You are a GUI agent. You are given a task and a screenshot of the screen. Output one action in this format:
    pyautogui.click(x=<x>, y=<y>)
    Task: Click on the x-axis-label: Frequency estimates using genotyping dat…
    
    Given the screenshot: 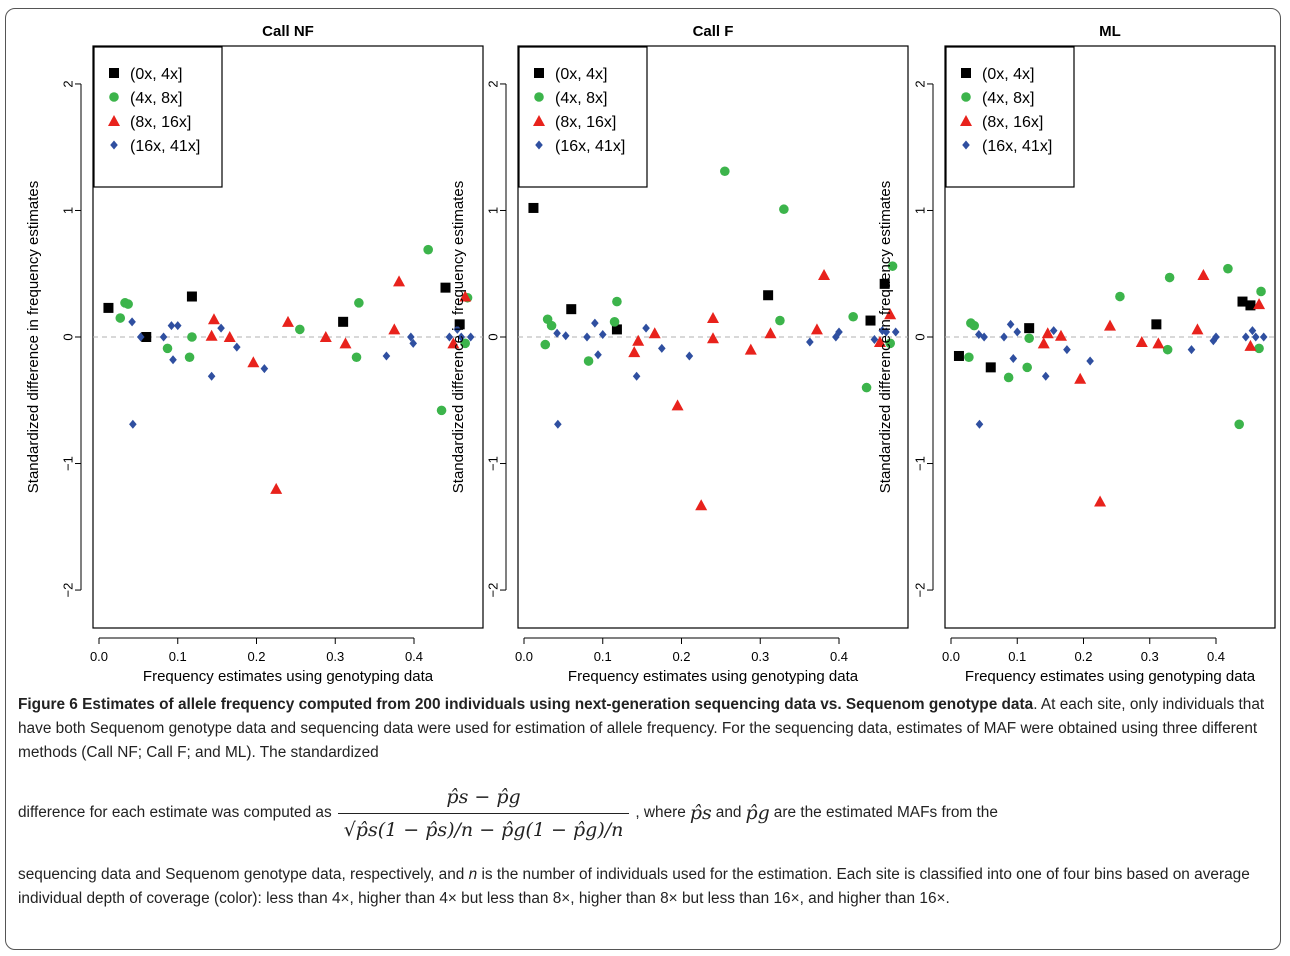 What is the action you would take?
    pyautogui.click(x=1110, y=676)
    